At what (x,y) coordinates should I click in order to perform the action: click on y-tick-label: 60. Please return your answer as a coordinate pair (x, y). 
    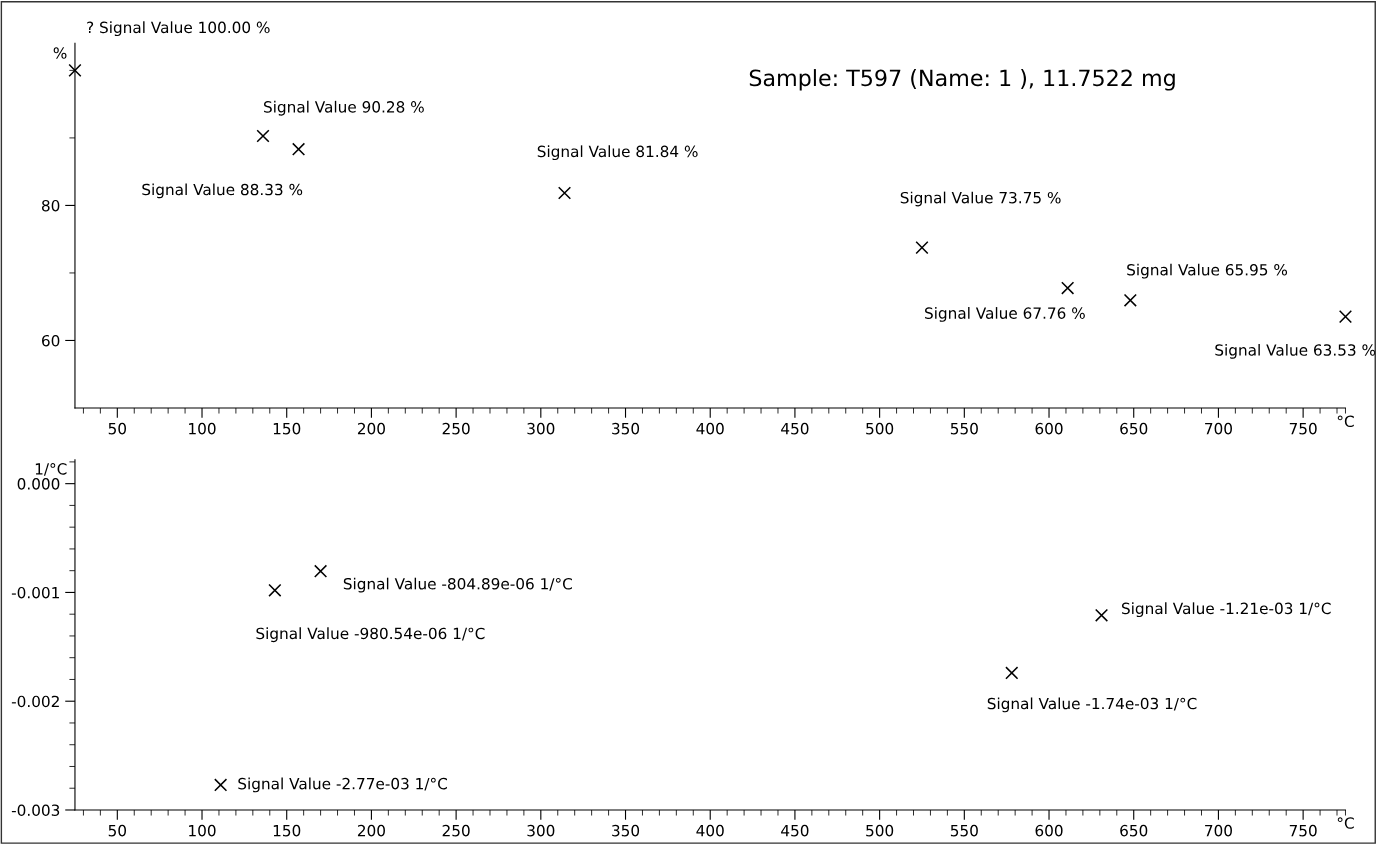
    Looking at the image, I should click on (51, 340).